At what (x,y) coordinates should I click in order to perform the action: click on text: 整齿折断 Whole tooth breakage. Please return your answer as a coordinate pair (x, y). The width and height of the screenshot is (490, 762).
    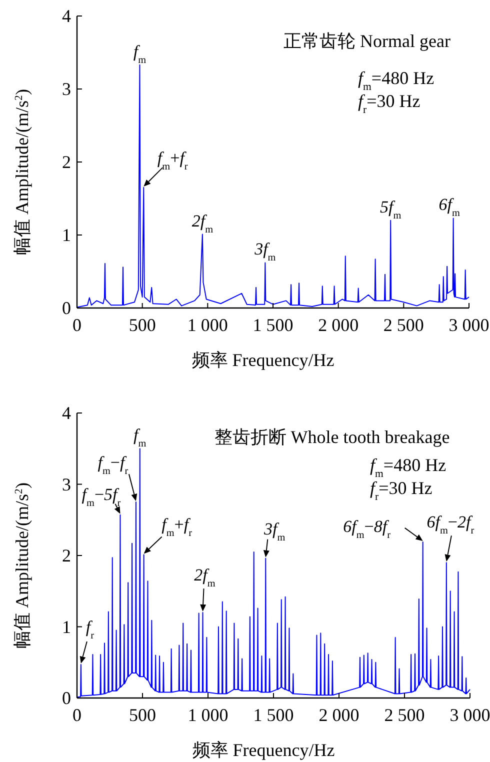
    Looking at the image, I should click on (332, 437).